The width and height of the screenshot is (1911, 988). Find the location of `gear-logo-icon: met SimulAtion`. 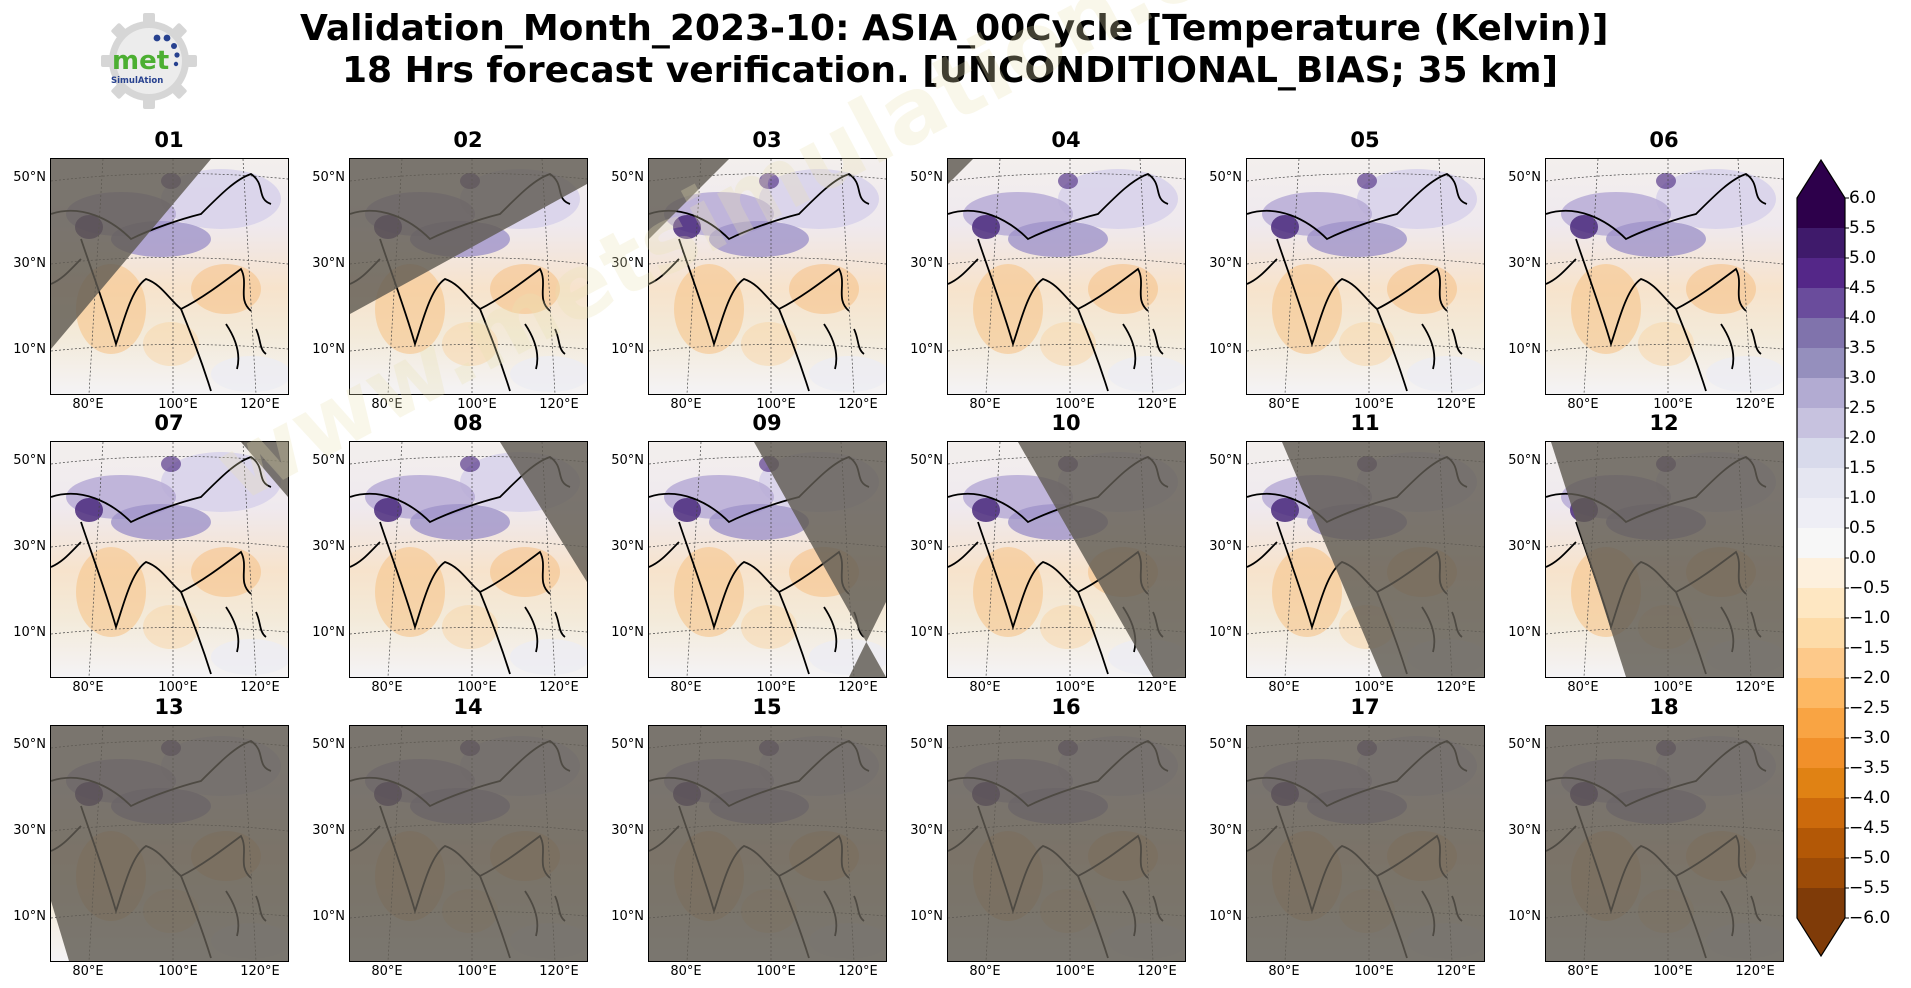

gear-logo-icon: met SimulAtion is located at coordinates (149, 61).